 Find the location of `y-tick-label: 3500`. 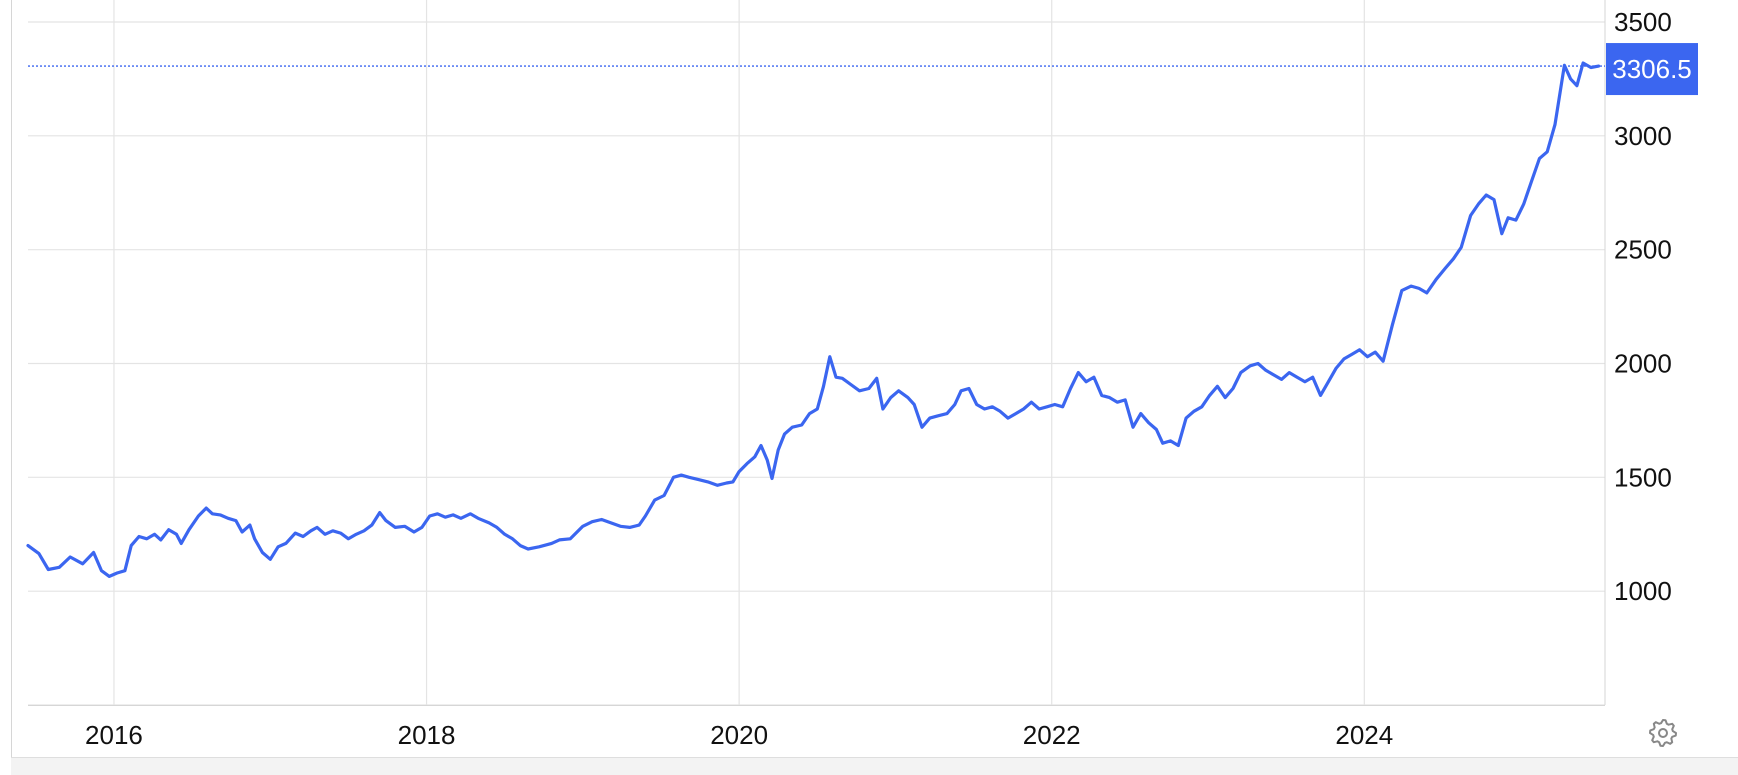

y-tick-label: 3500 is located at coordinates (1643, 22).